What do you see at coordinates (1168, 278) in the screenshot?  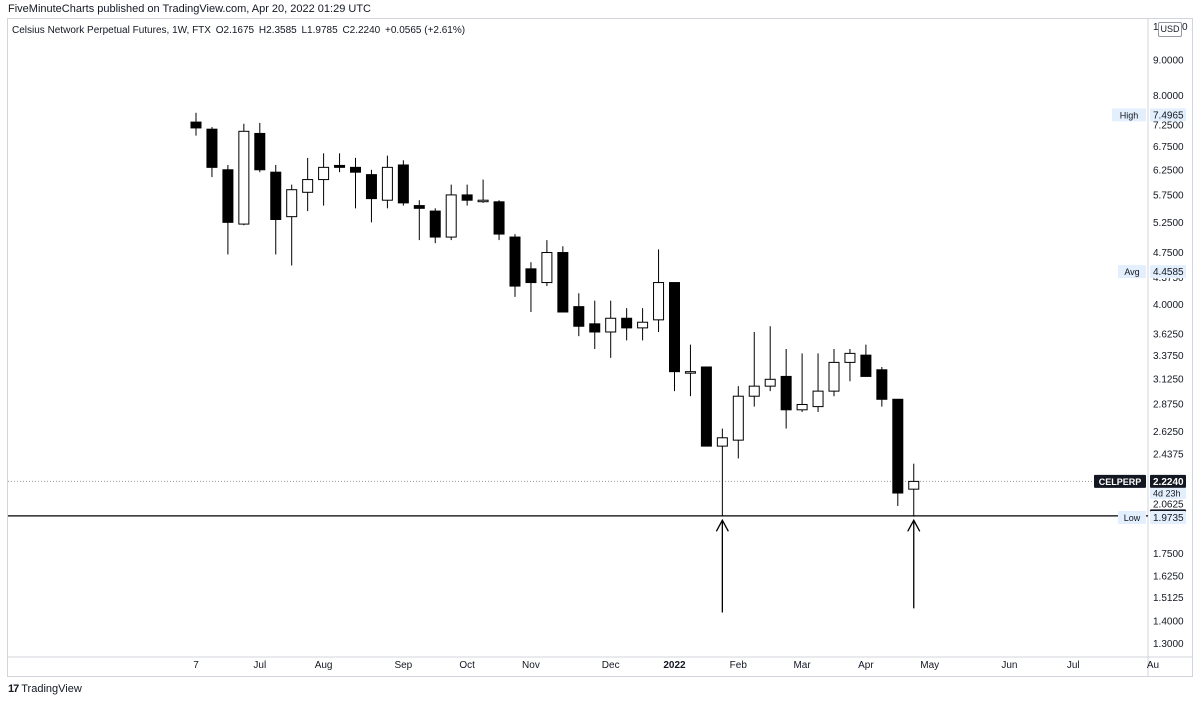 I see `price-tick-label: 4.3750` at bounding box center [1168, 278].